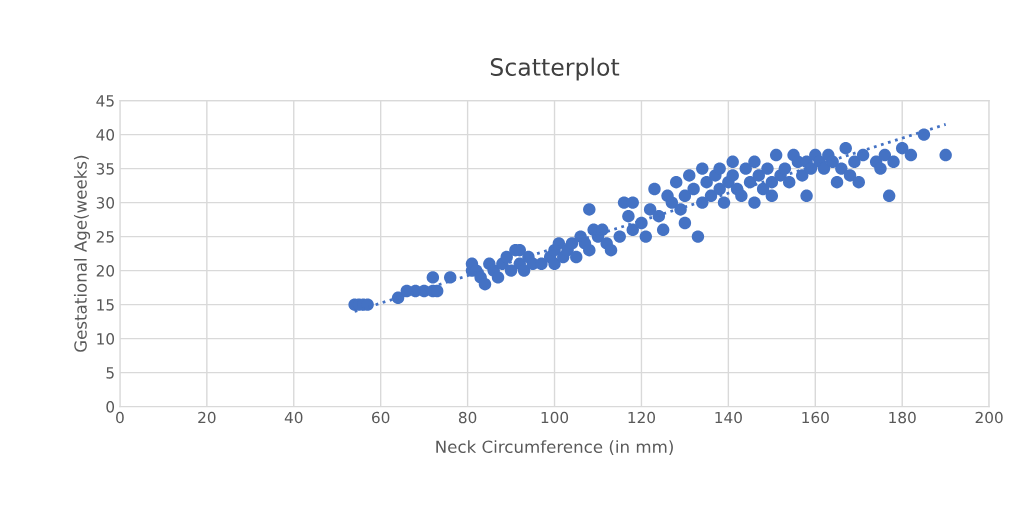  I want to click on chart-title: Scatterplot, so click(555, 69).